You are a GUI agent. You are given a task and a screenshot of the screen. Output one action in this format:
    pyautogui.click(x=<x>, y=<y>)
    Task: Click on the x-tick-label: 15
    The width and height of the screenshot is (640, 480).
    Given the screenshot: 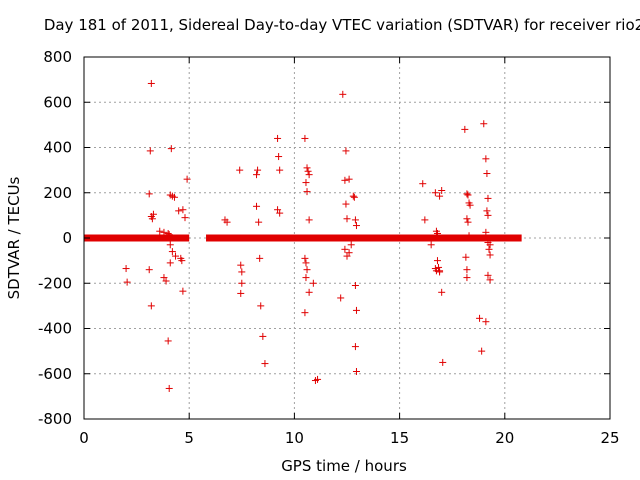 What is the action you would take?
    pyautogui.click(x=399, y=438)
    